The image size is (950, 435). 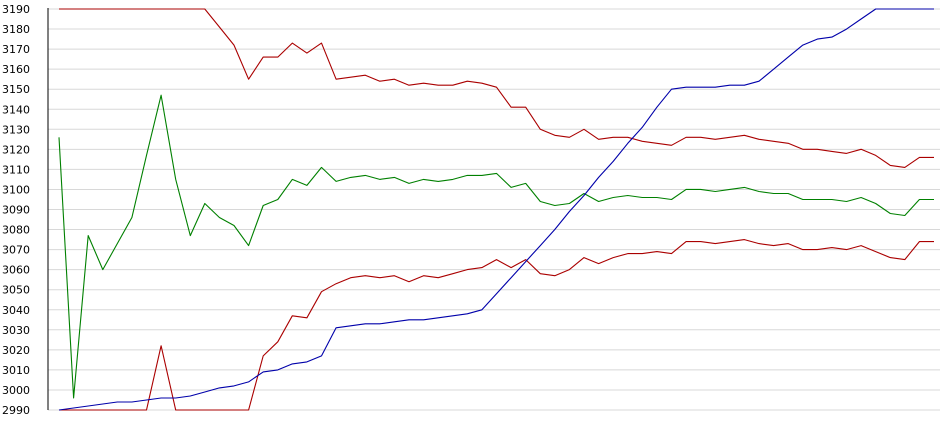 What do you see at coordinates (16, 129) in the screenshot?
I see `y-tick-label: 3130` at bounding box center [16, 129].